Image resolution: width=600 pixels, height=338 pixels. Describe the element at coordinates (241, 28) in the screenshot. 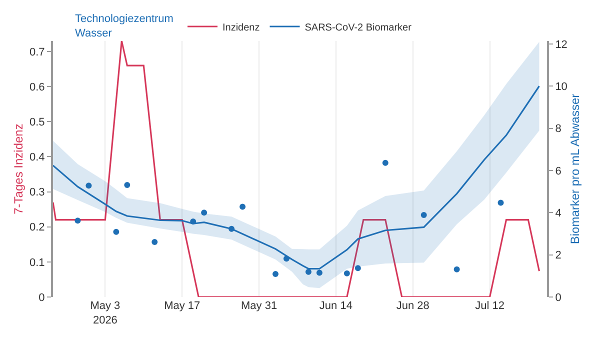

I see `legend-label: Inzidenz` at that location.